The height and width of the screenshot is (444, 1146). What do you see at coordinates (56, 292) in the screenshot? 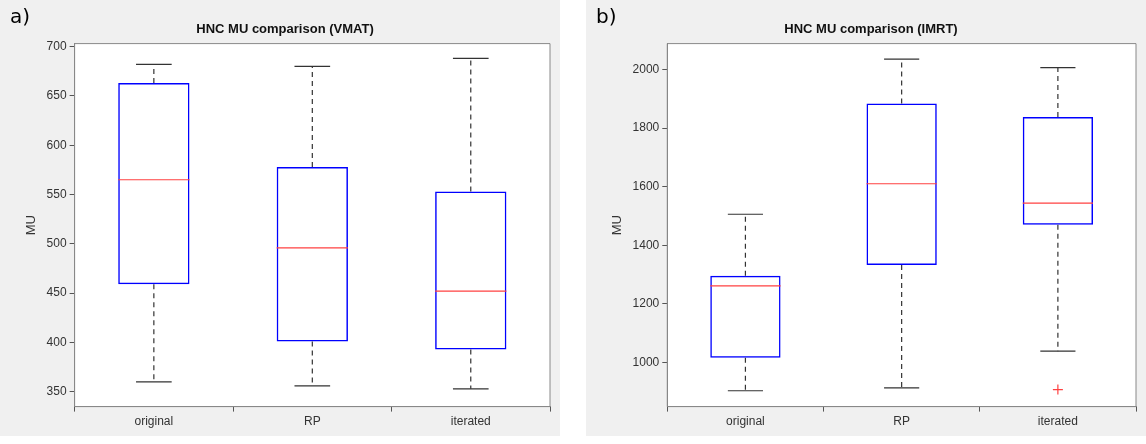
I see `y-tick-label: 450` at bounding box center [56, 292].